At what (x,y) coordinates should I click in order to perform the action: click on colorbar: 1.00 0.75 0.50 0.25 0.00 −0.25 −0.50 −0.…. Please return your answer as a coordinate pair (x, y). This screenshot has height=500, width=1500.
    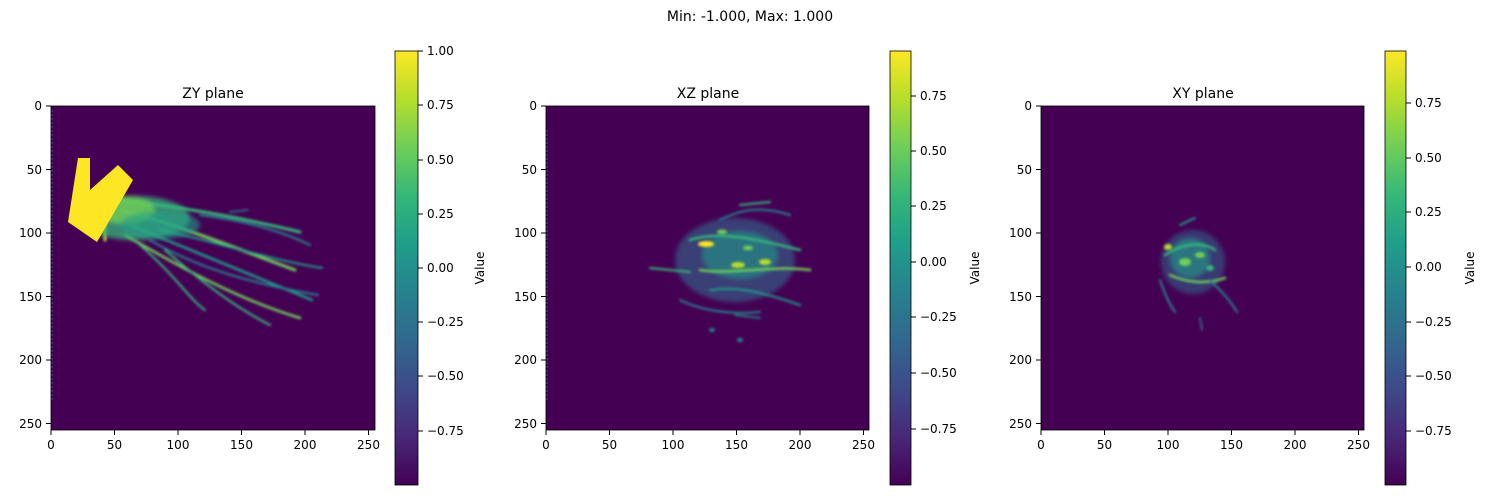
    Looking at the image, I should click on (440, 265).